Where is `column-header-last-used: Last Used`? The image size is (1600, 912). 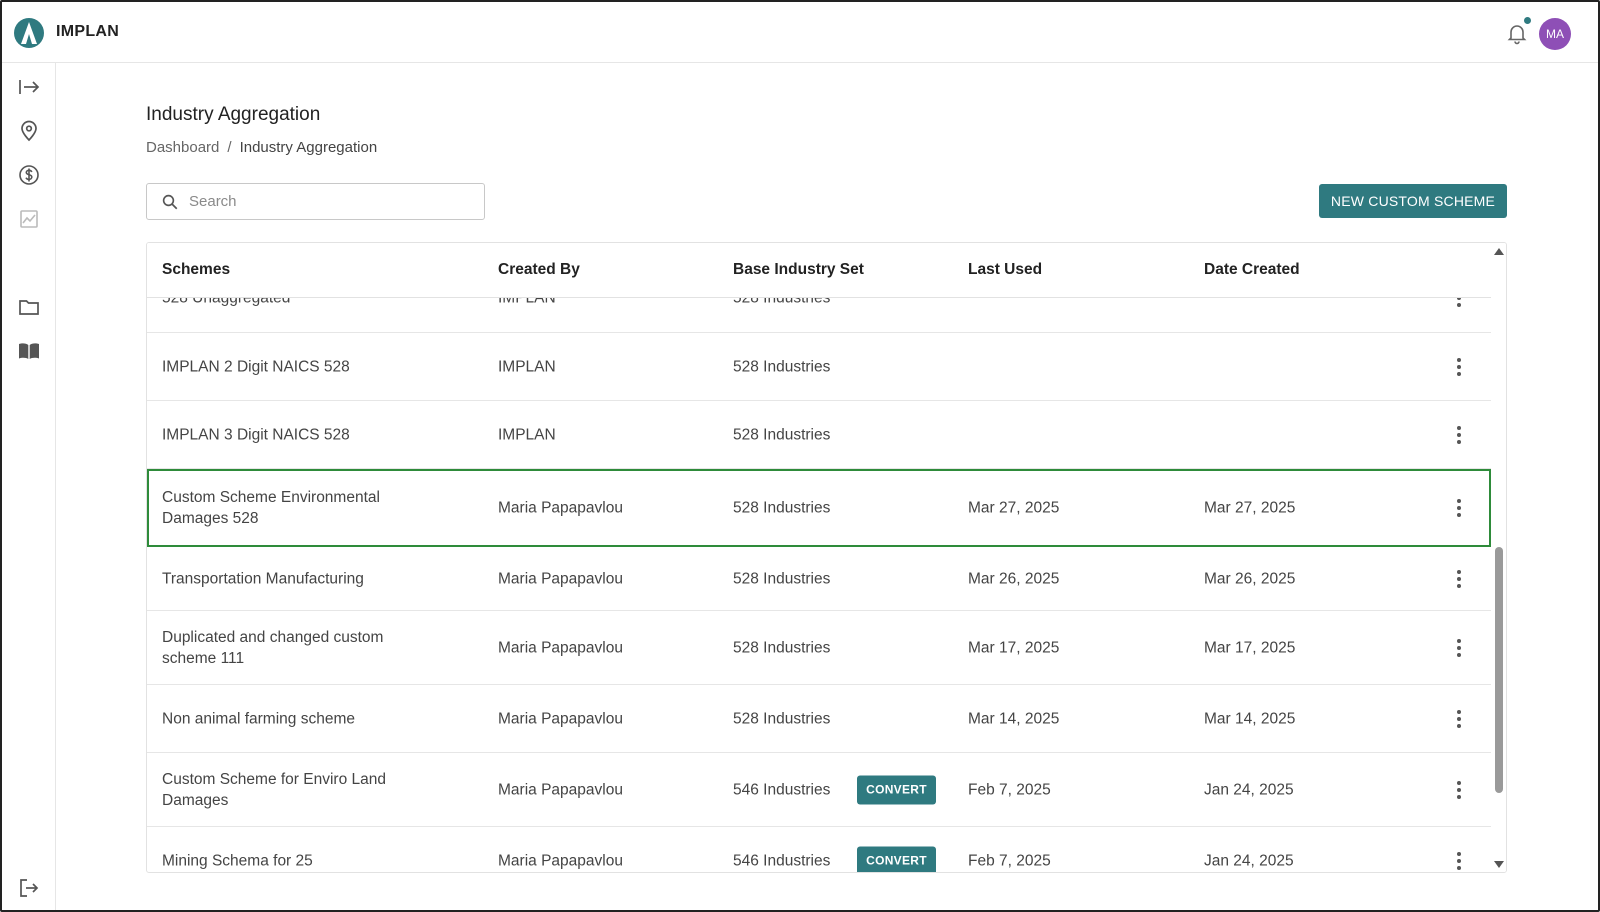
column-header-last-used: Last Used is located at coordinates (1005, 269).